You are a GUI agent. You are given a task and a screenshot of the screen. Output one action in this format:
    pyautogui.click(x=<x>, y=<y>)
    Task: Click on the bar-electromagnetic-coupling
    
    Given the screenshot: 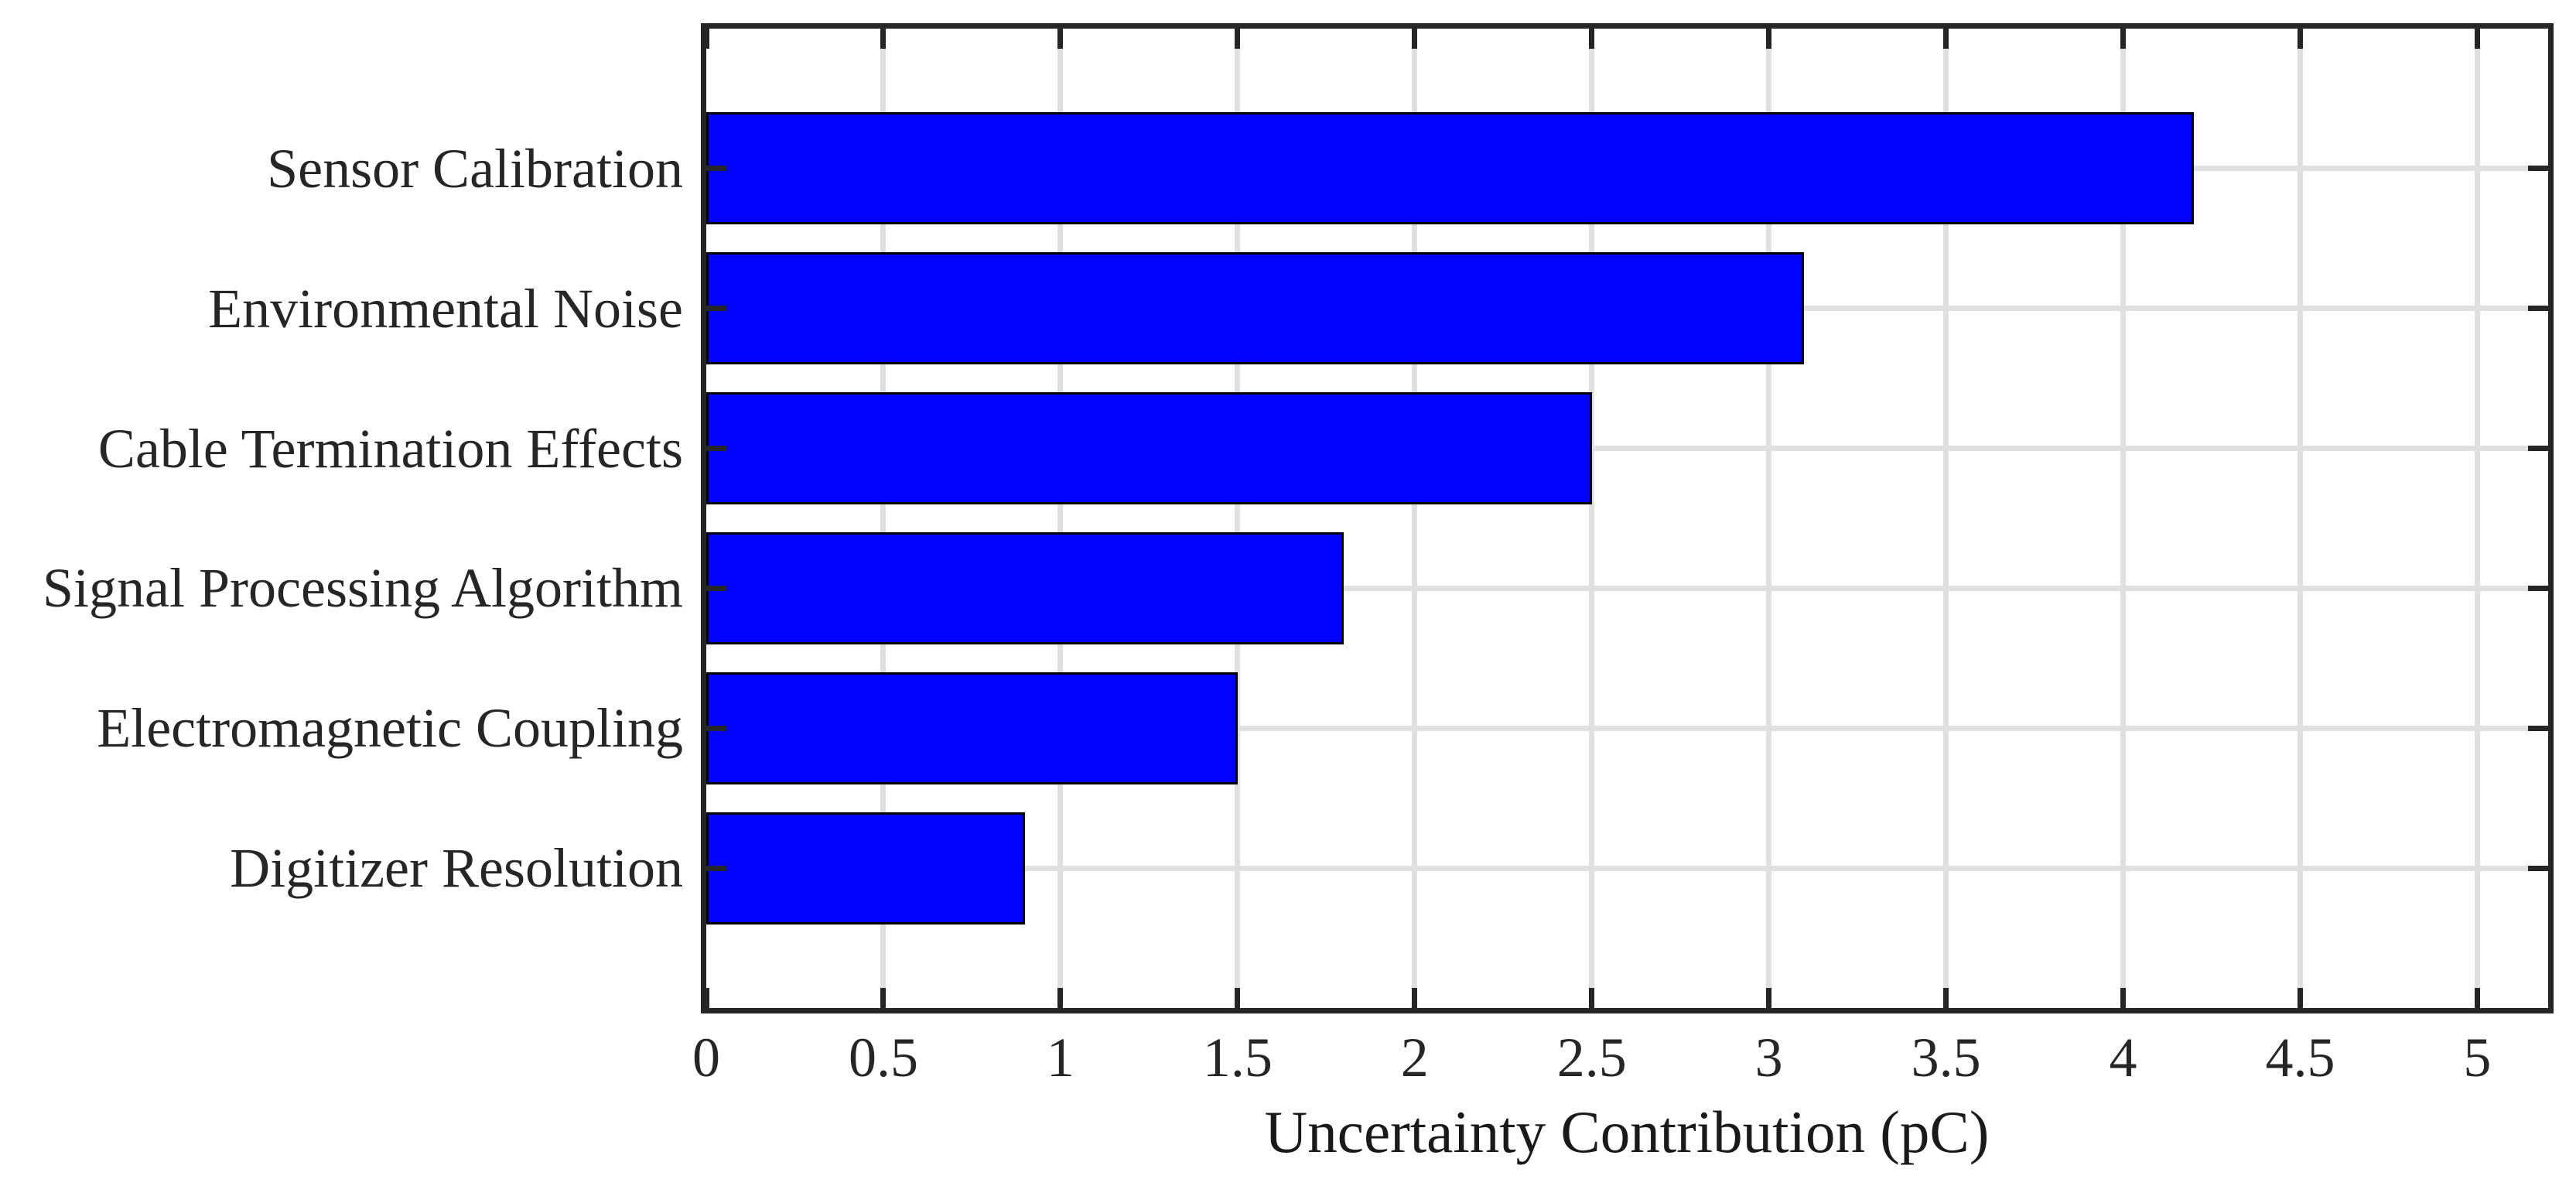 What is the action you would take?
    pyautogui.click(x=972, y=728)
    